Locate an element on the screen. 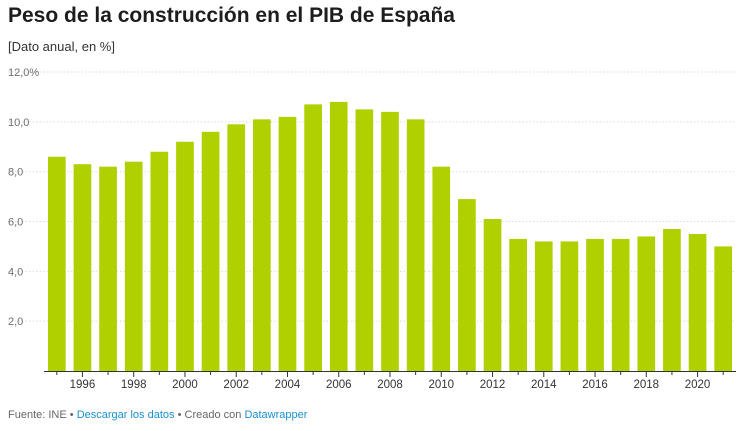 This screenshot has height=431, width=744. bar-2008 is located at coordinates (390, 241).